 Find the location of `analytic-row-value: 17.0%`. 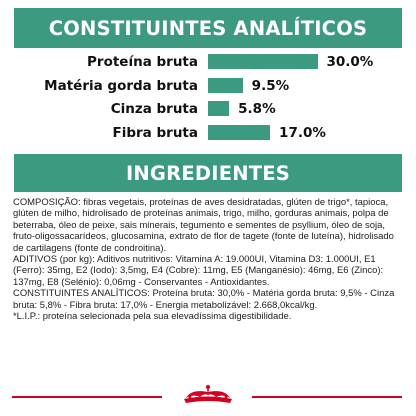

analytic-row-value: 17.0% is located at coordinates (302, 132).